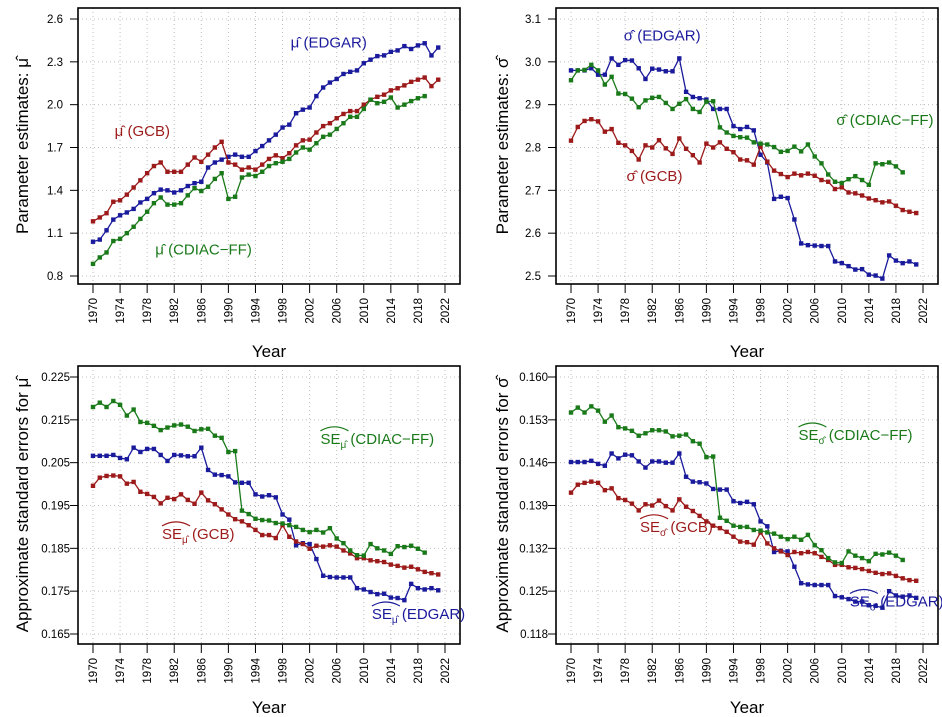  What do you see at coordinates (655, 176) in the screenshot?
I see `annotation-gcb: σ̂ (GCB)` at bounding box center [655, 176].